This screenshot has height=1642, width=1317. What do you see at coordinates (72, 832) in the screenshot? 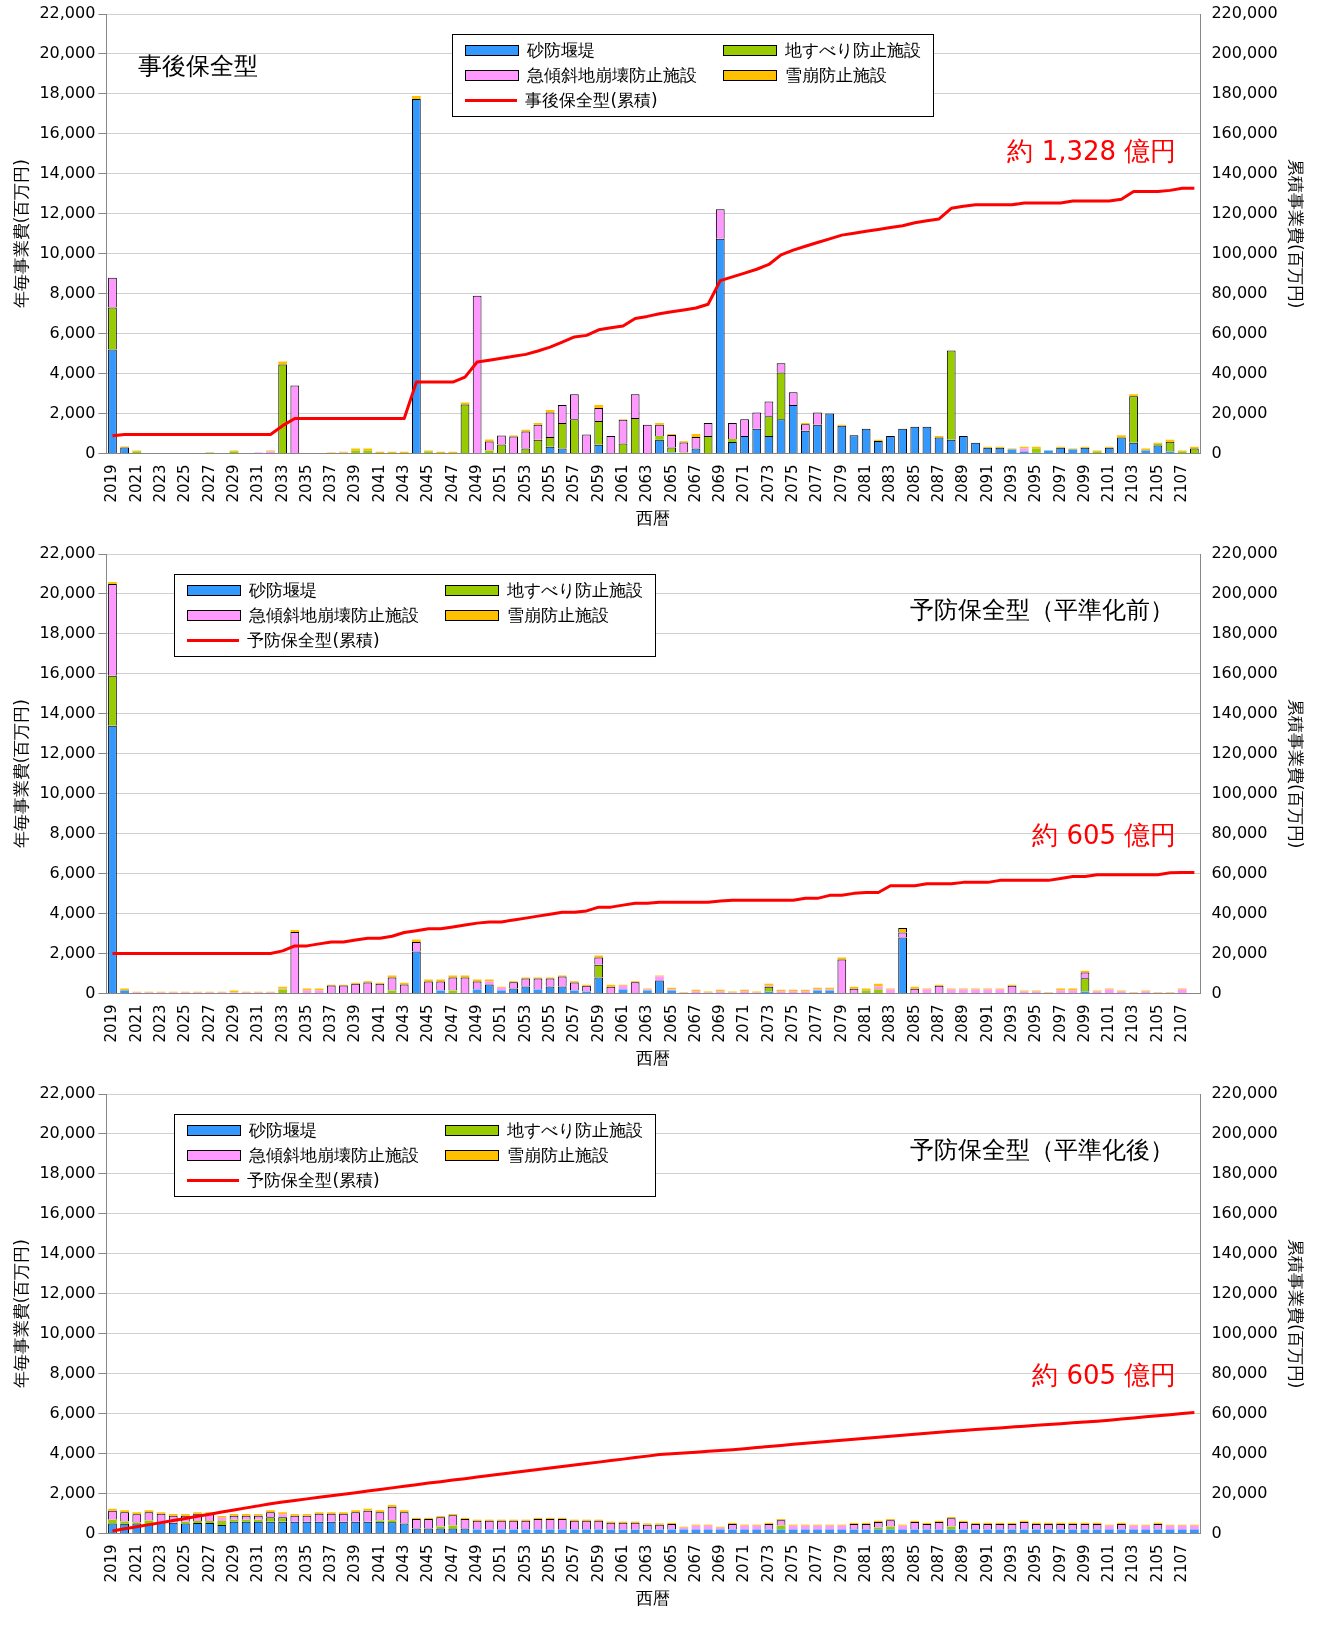
I see `y-tick-label: 8,000` at bounding box center [72, 832].